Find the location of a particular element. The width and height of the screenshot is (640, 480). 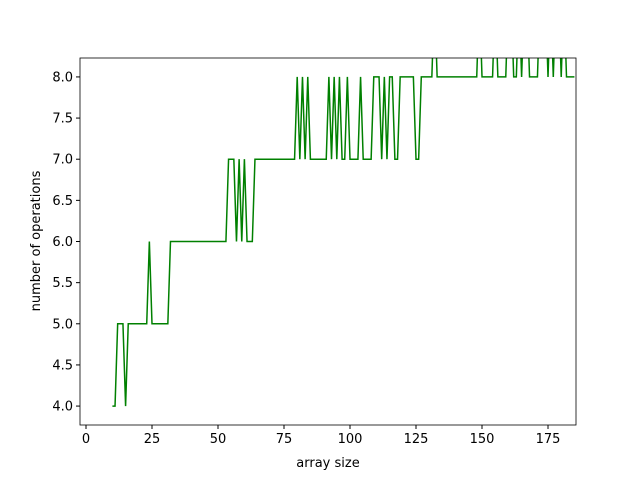

y-tick-label: 8.0 is located at coordinates (62, 77).